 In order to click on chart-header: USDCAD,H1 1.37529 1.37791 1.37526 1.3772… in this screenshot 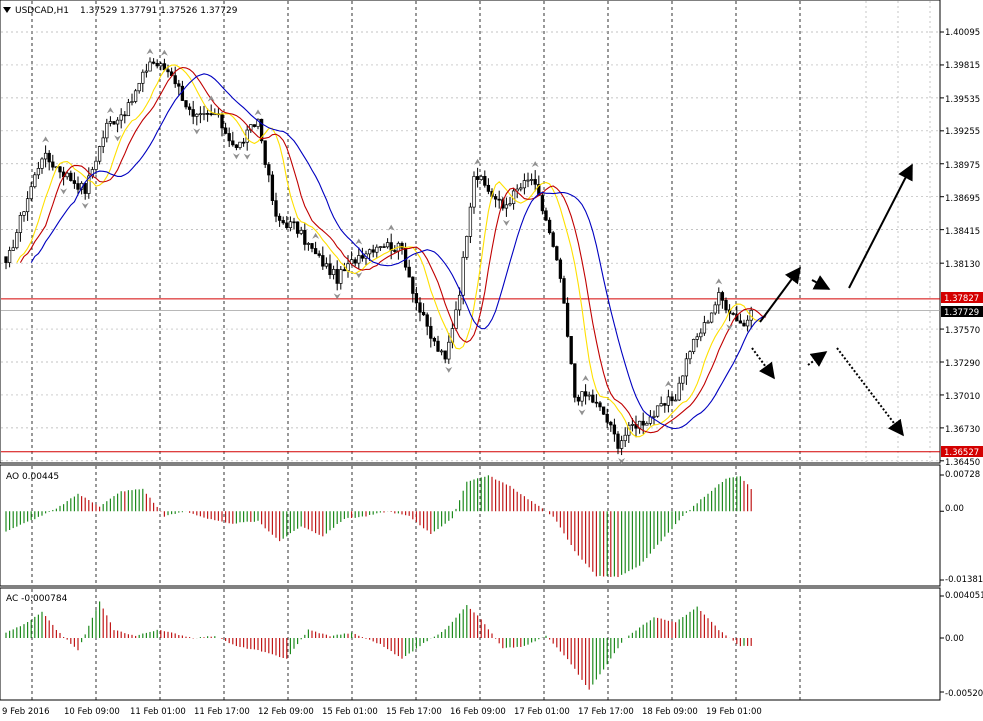, I will do `click(120, 11)`.